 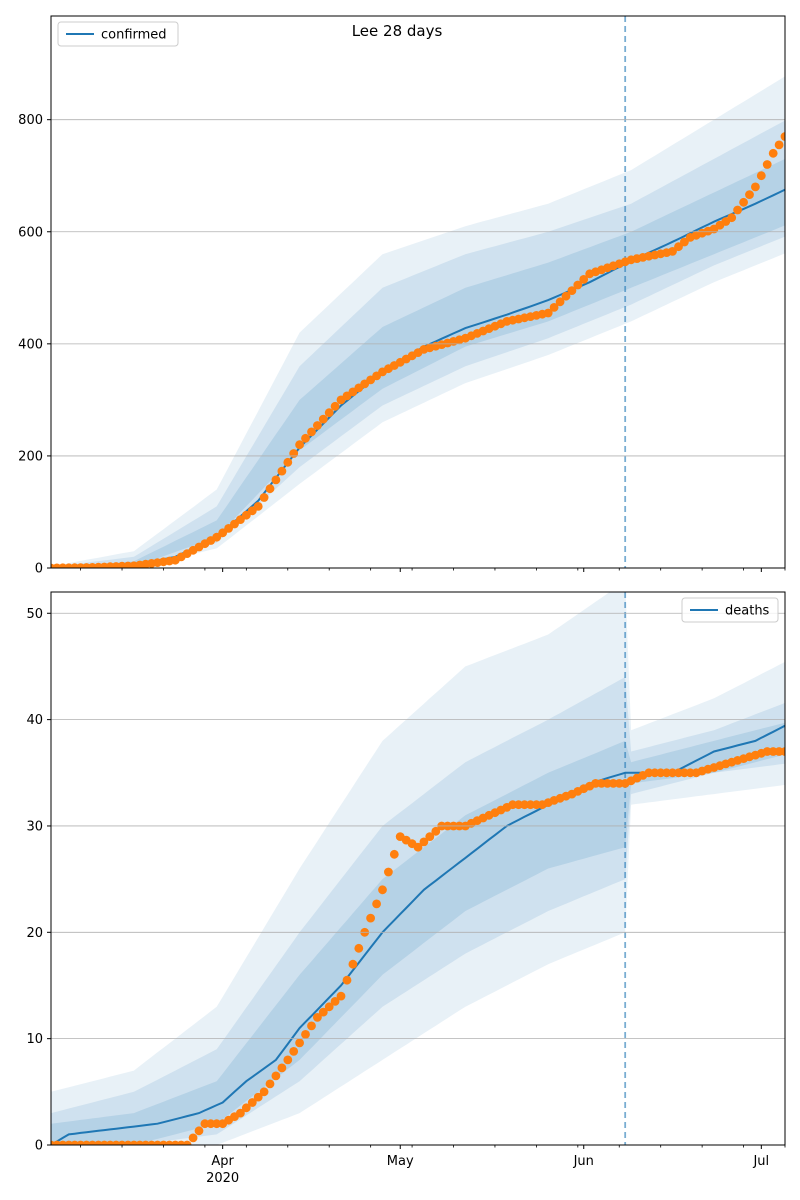 I want to click on y-tick-label: 50, so click(x=34, y=614).